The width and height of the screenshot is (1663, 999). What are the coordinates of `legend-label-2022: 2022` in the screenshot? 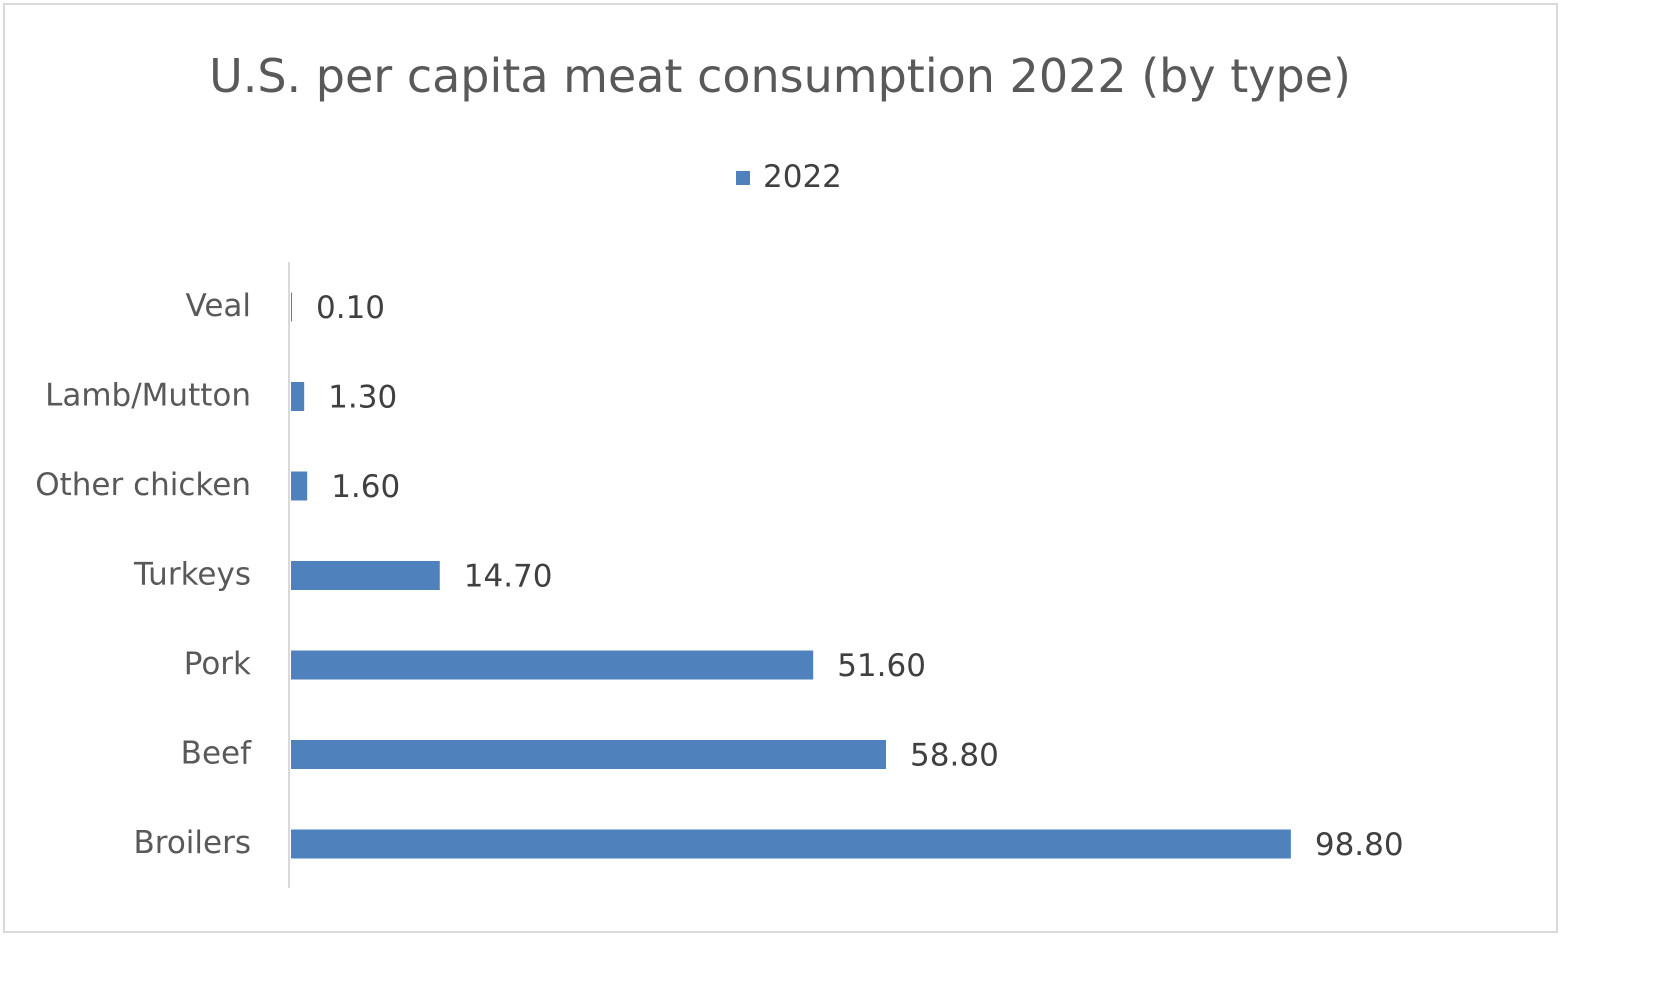 It's located at (802, 177).